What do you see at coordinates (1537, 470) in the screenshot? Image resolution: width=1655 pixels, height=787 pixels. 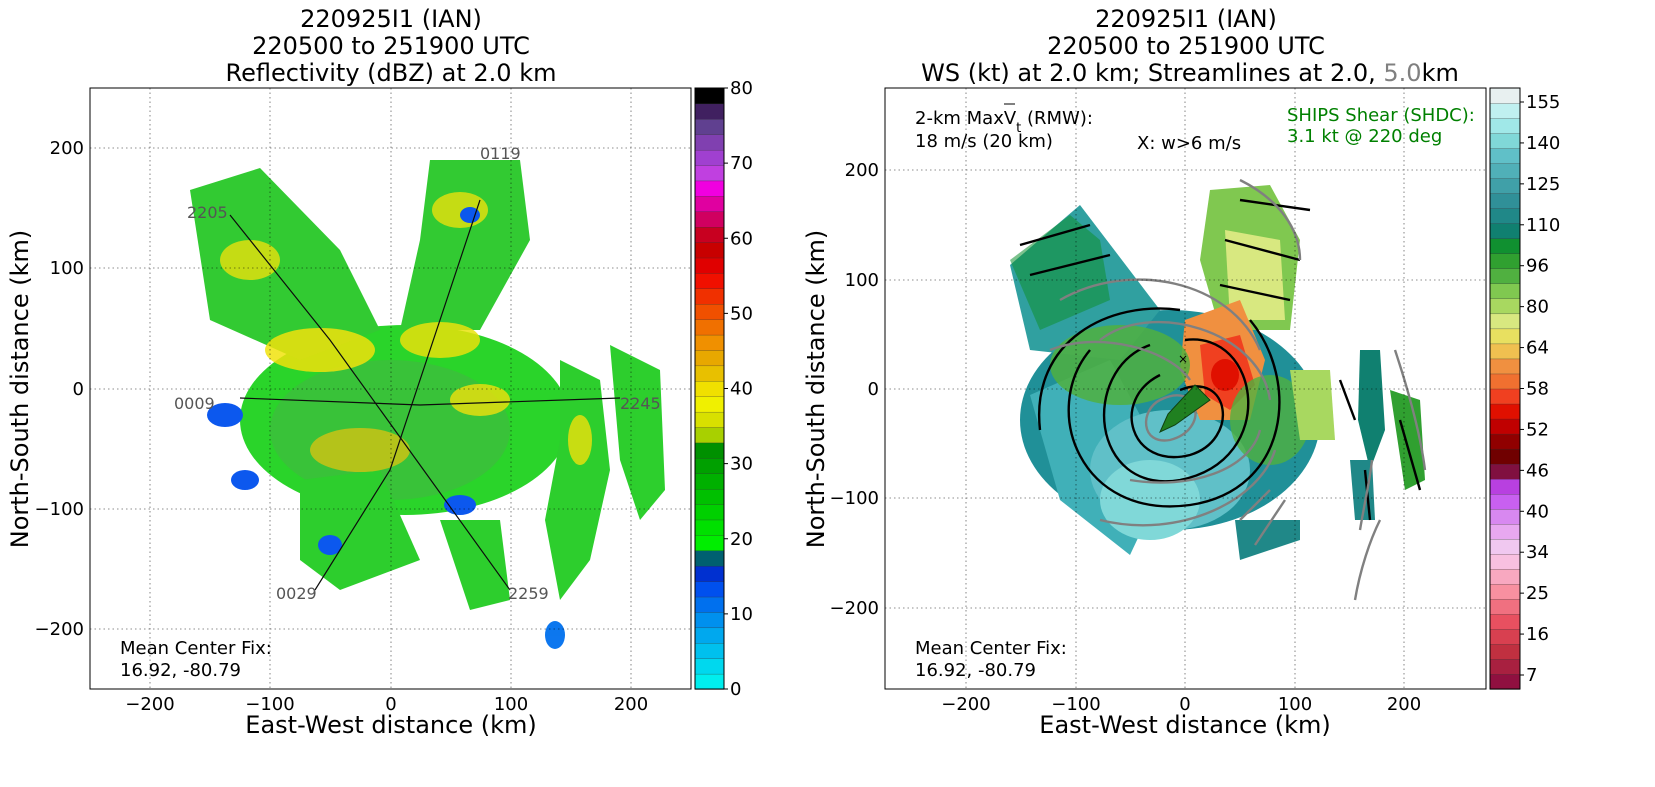 I see `colorbar-tick-label: 46` at bounding box center [1537, 470].